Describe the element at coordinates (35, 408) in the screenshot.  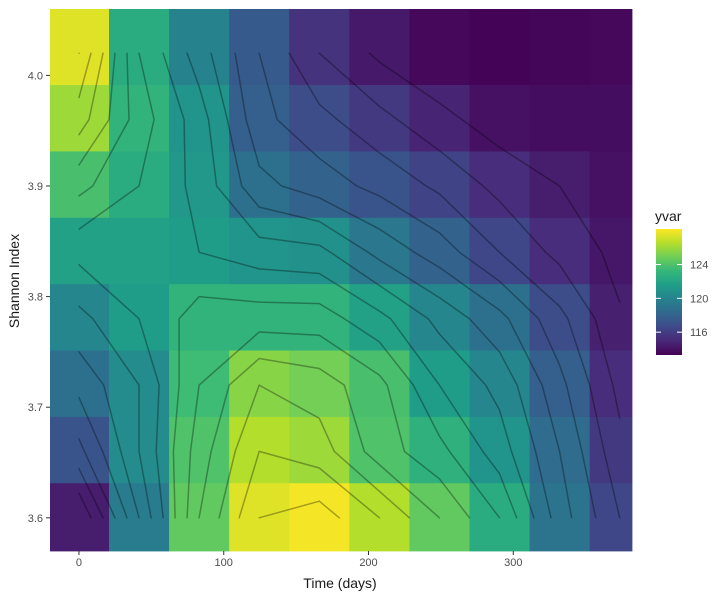
I see `y-tick-label: 3.7` at that location.